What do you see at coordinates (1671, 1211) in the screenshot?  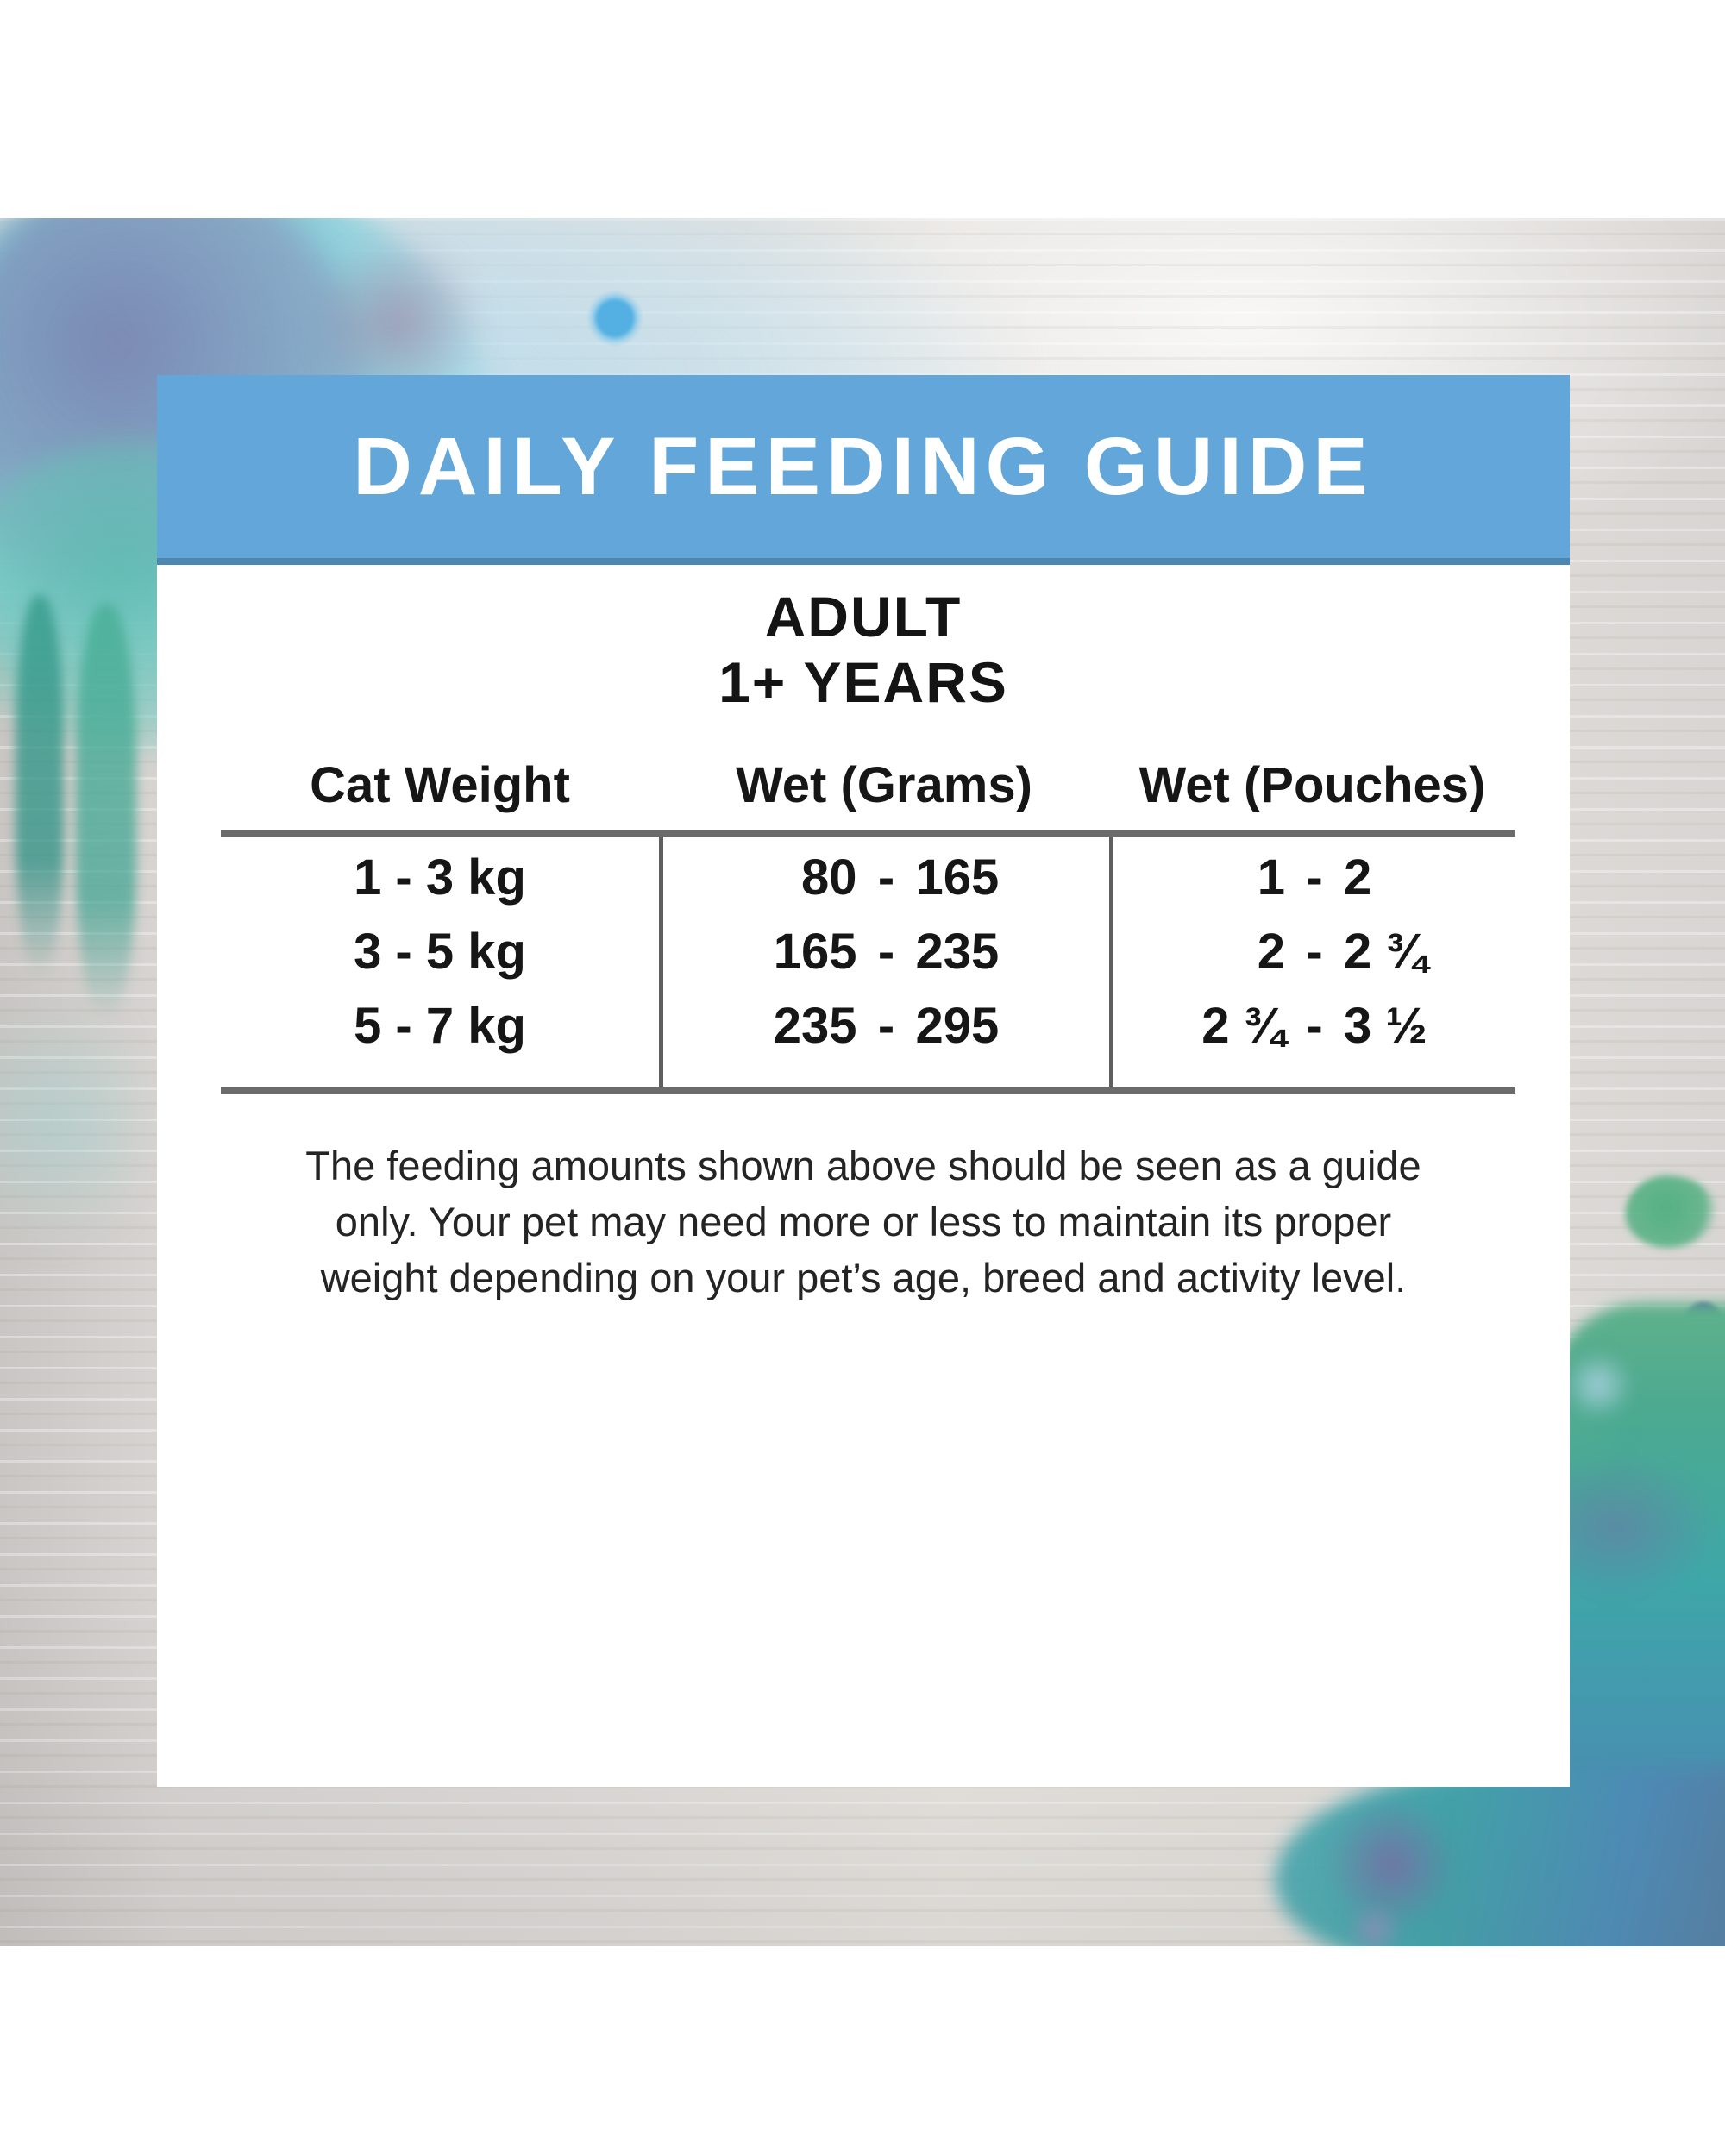 I see `watercolor-green-splotch-right` at bounding box center [1671, 1211].